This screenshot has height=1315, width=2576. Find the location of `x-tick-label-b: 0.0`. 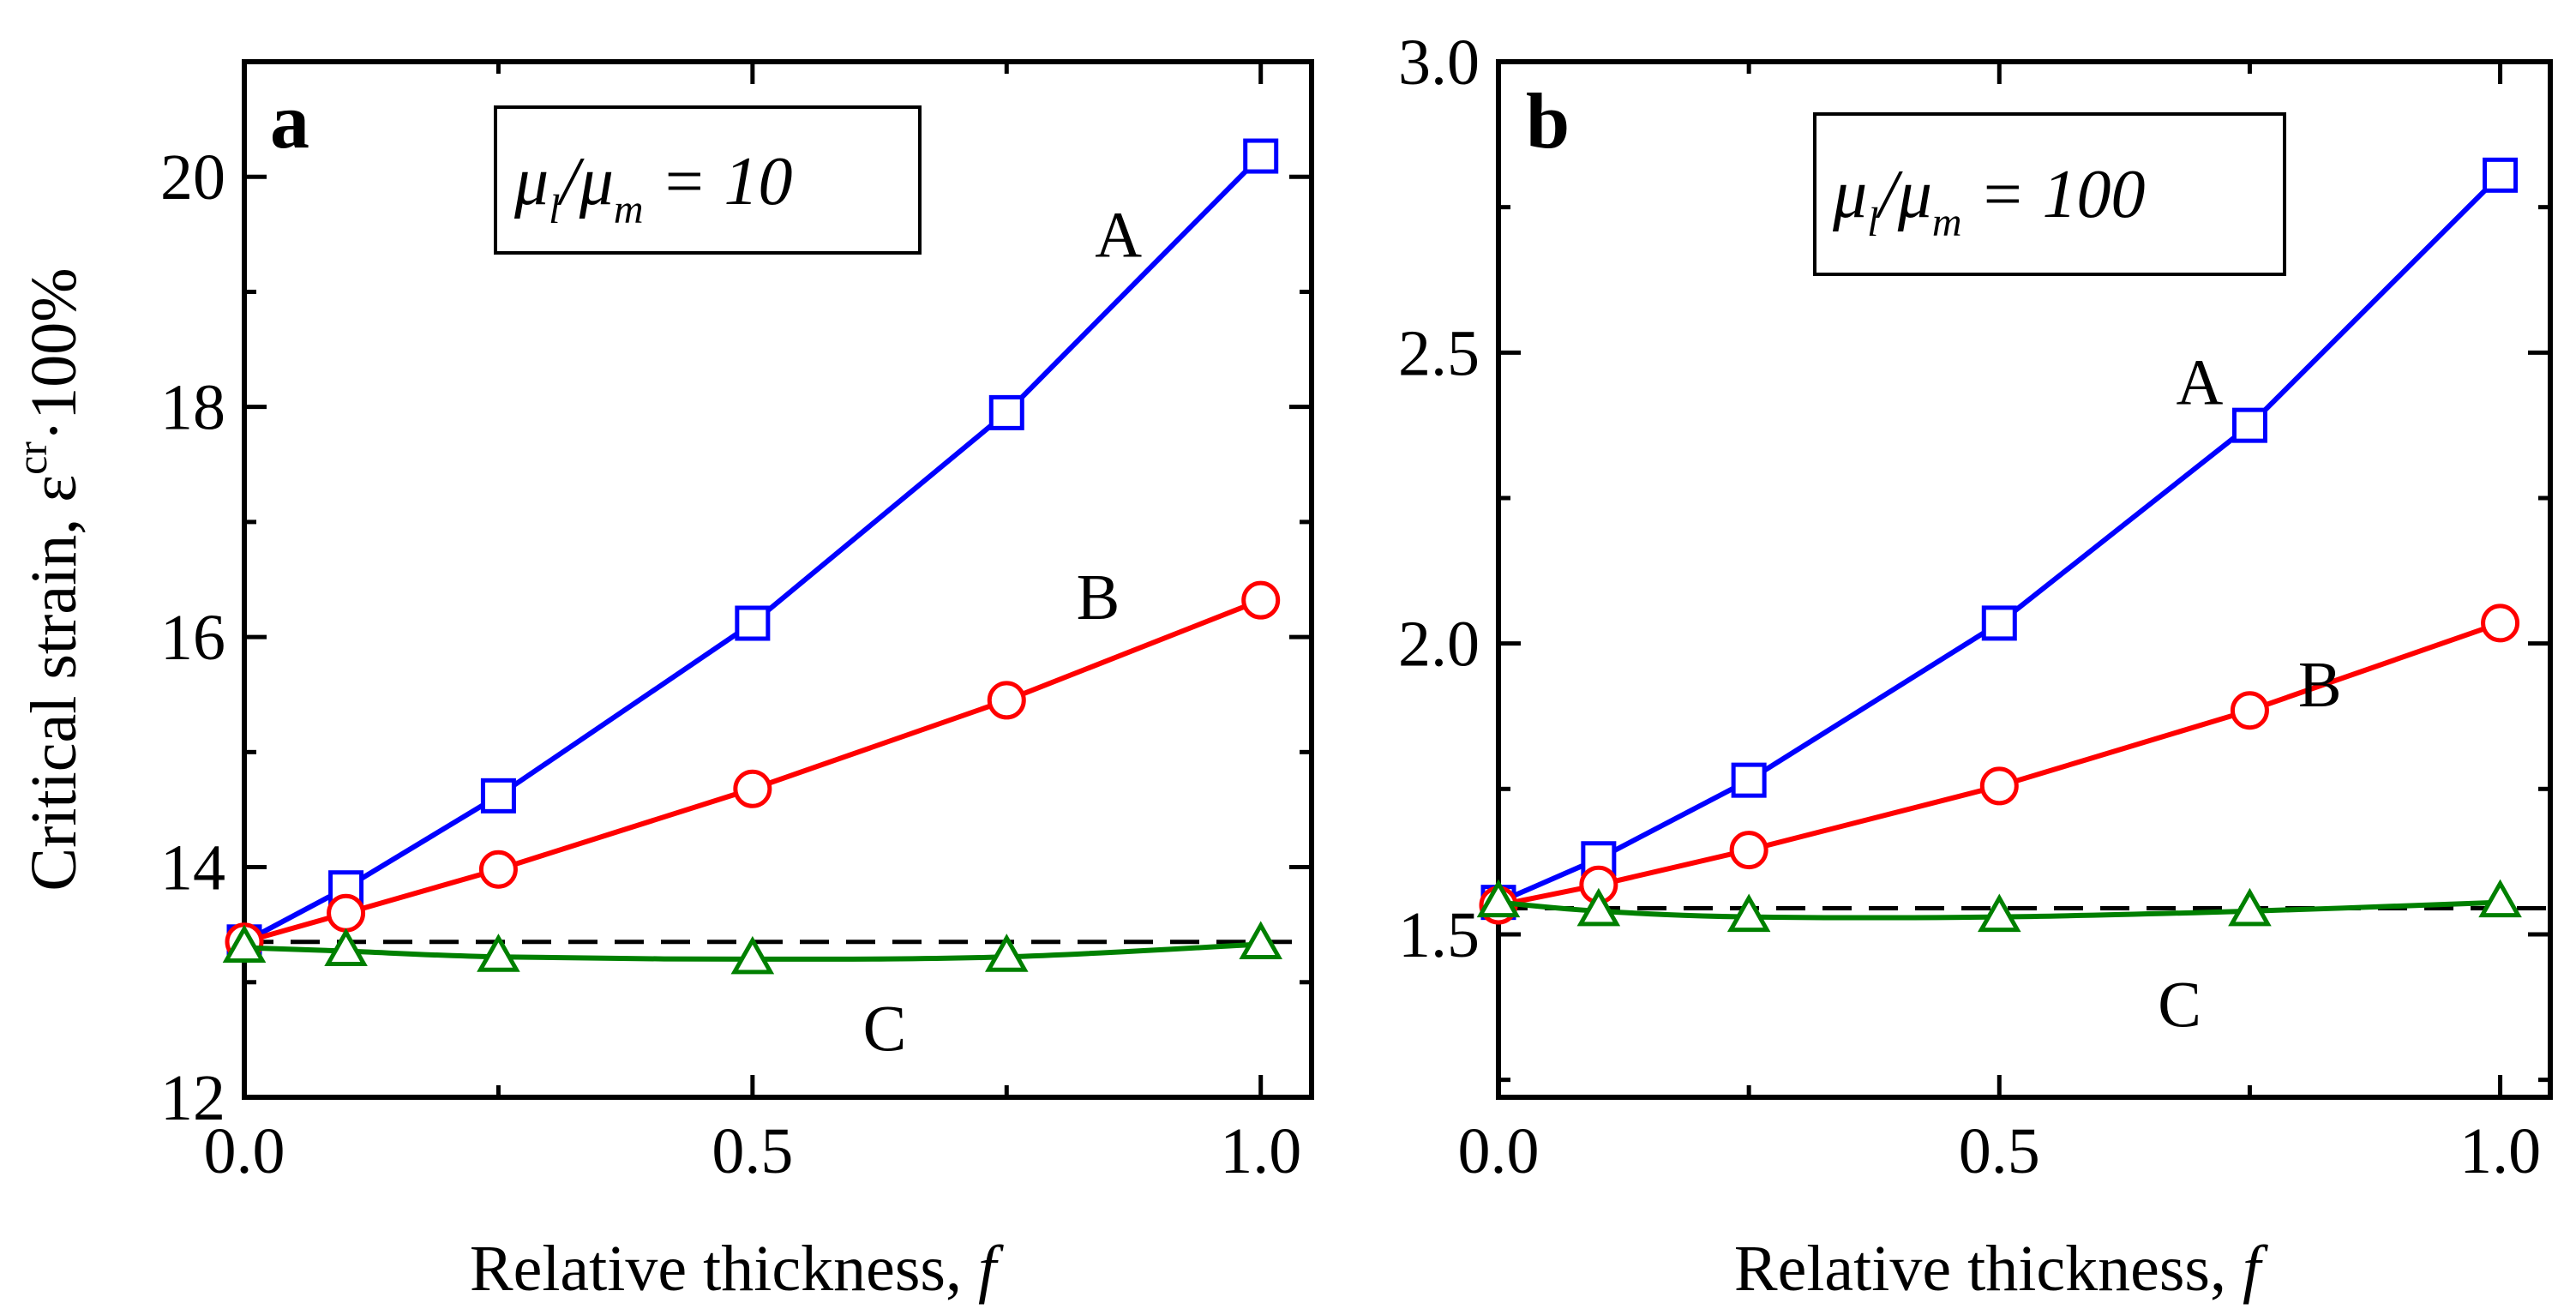

x-tick-label-b: 0.0 is located at coordinates (1499, 1151).